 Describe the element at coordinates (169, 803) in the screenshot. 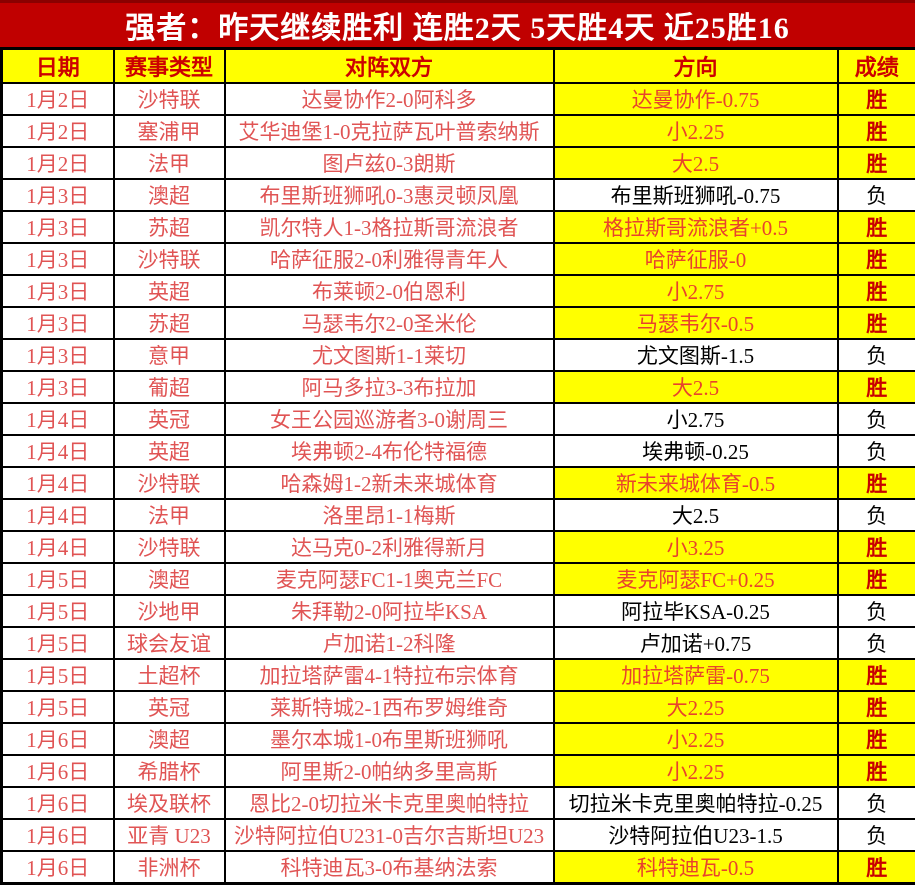

I see `cell-league-type: 埃及联杯` at that location.